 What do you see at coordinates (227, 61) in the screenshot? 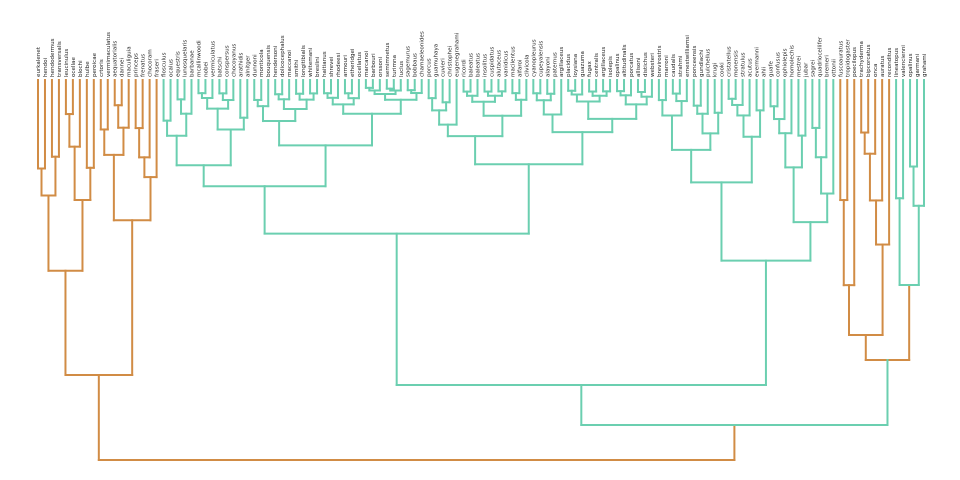
I see `leaf-label: conspersus` at bounding box center [227, 61].